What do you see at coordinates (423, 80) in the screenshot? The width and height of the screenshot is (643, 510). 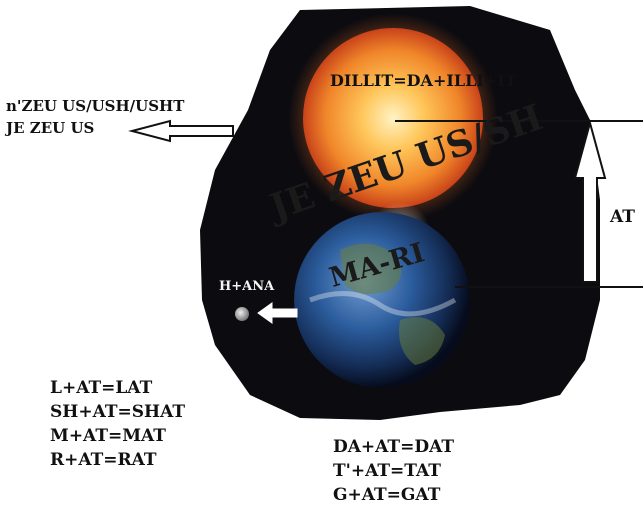 I see `sun-label: DILLIT=DA+ILLI+IT` at bounding box center [423, 80].